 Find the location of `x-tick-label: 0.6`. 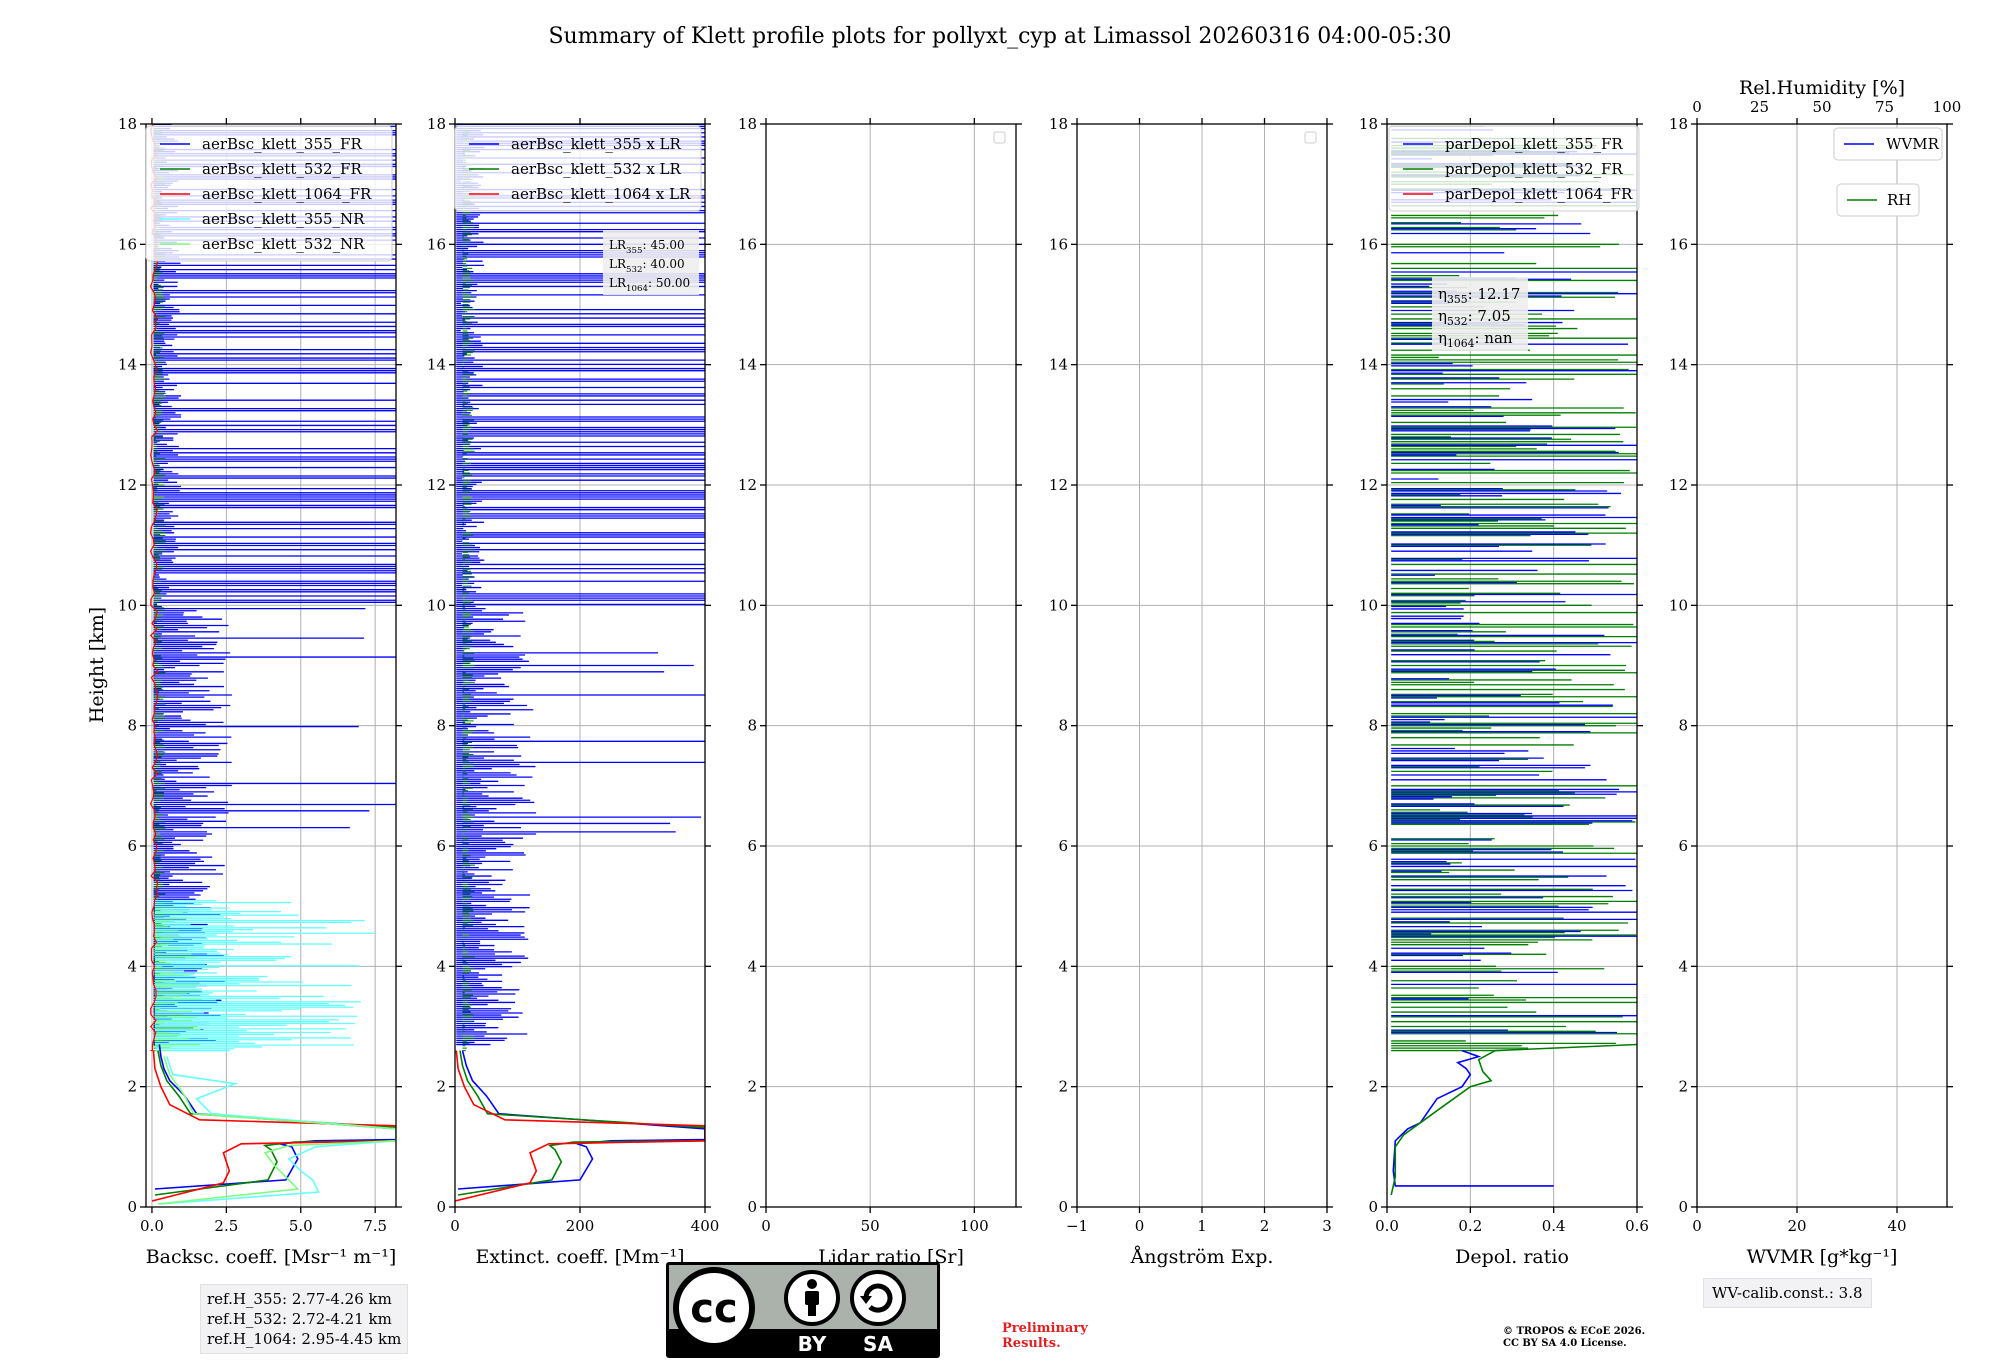

x-tick-label: 0.6 is located at coordinates (1637, 1226).